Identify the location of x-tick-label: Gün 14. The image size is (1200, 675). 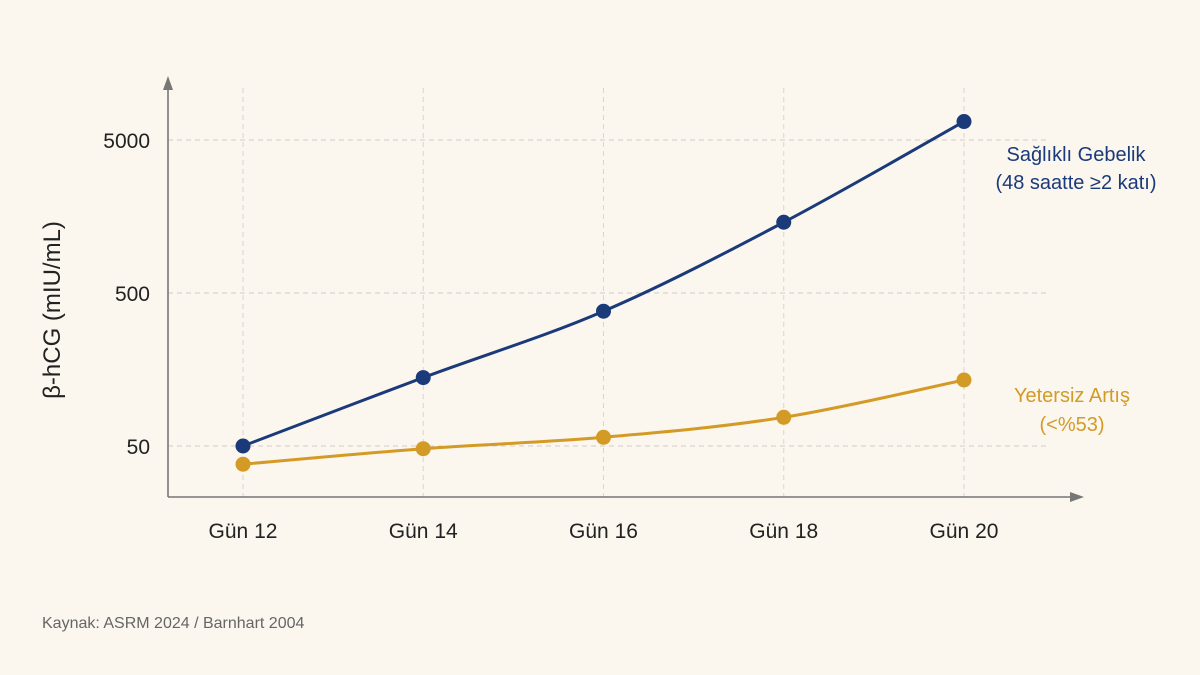
(423, 531).